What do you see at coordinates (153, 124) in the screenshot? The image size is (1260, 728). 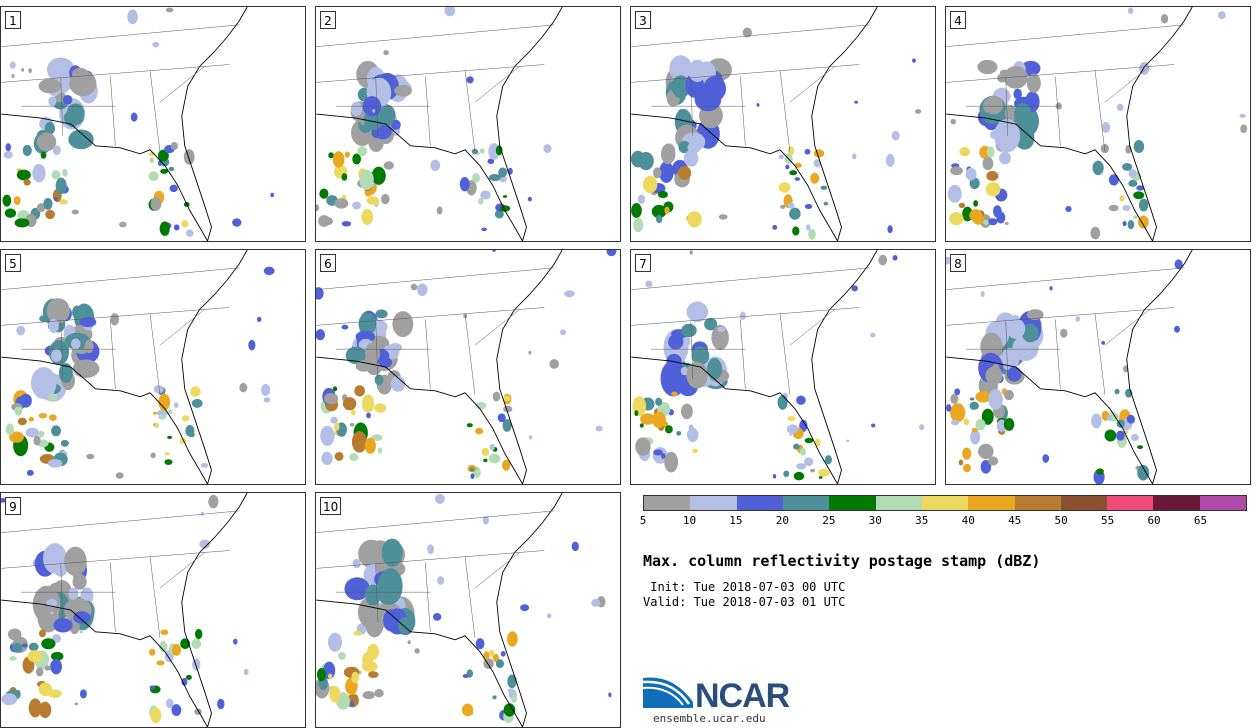 I see `ensemble-member-panel: 1` at bounding box center [153, 124].